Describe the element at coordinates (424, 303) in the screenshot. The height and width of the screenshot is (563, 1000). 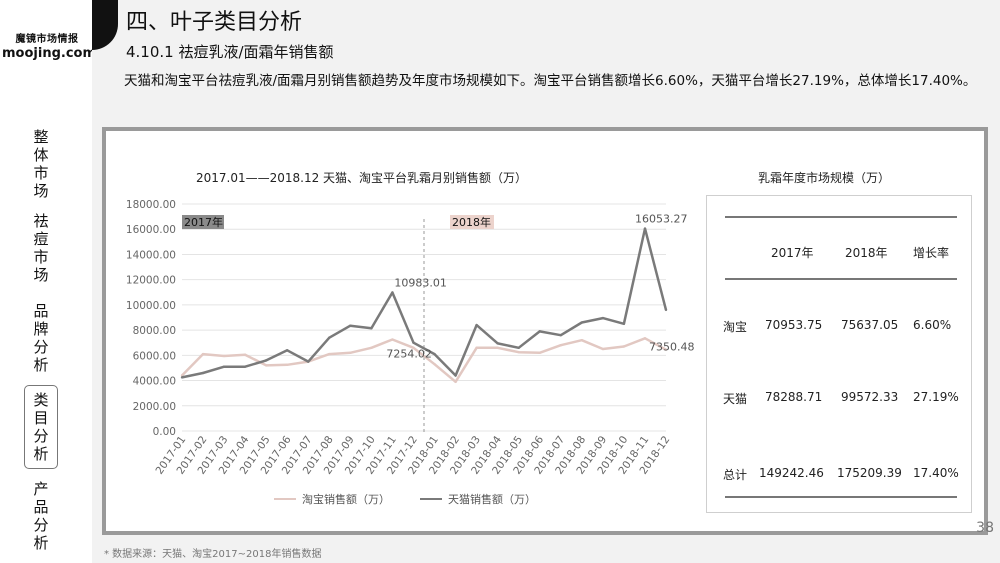
I see `series-line-tmall` at that location.